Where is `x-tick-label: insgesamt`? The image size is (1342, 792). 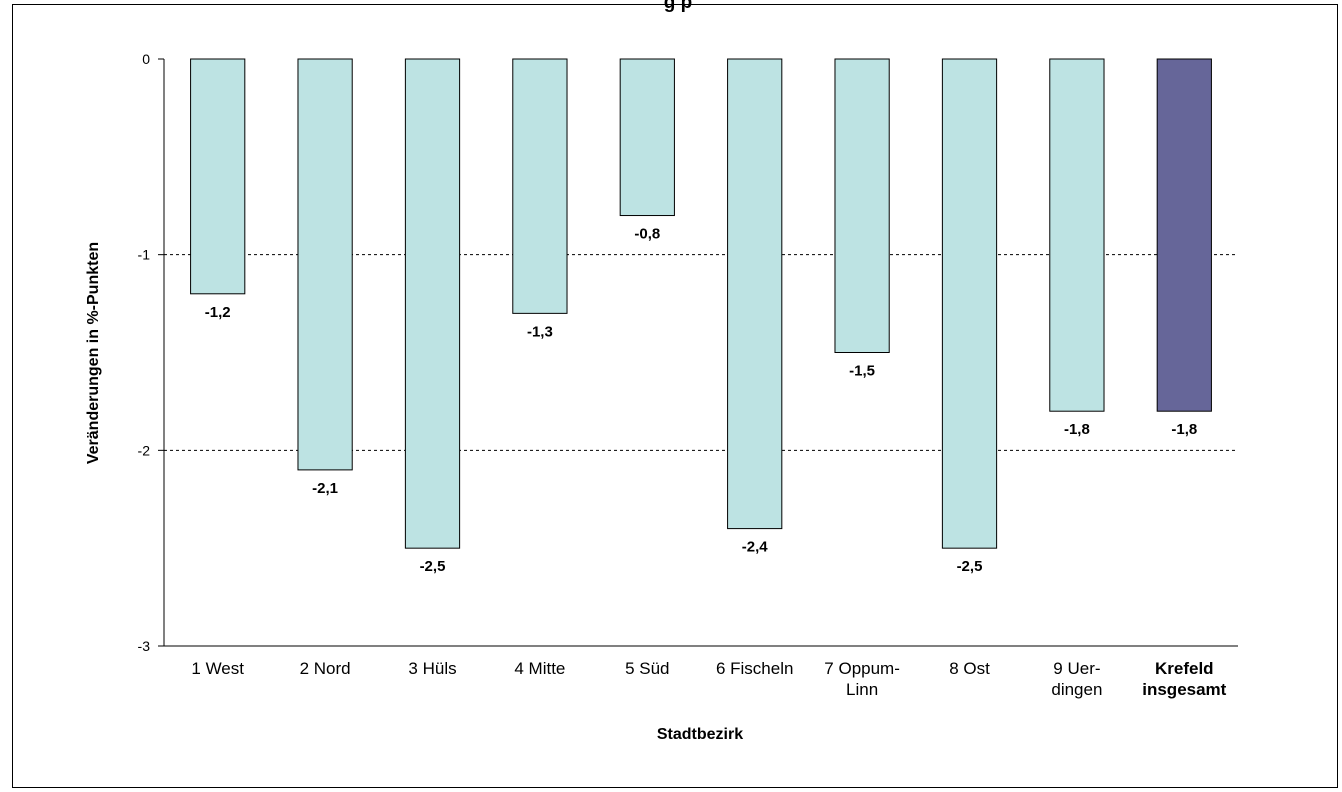
x-tick-label: insgesamt is located at coordinates (1184, 689).